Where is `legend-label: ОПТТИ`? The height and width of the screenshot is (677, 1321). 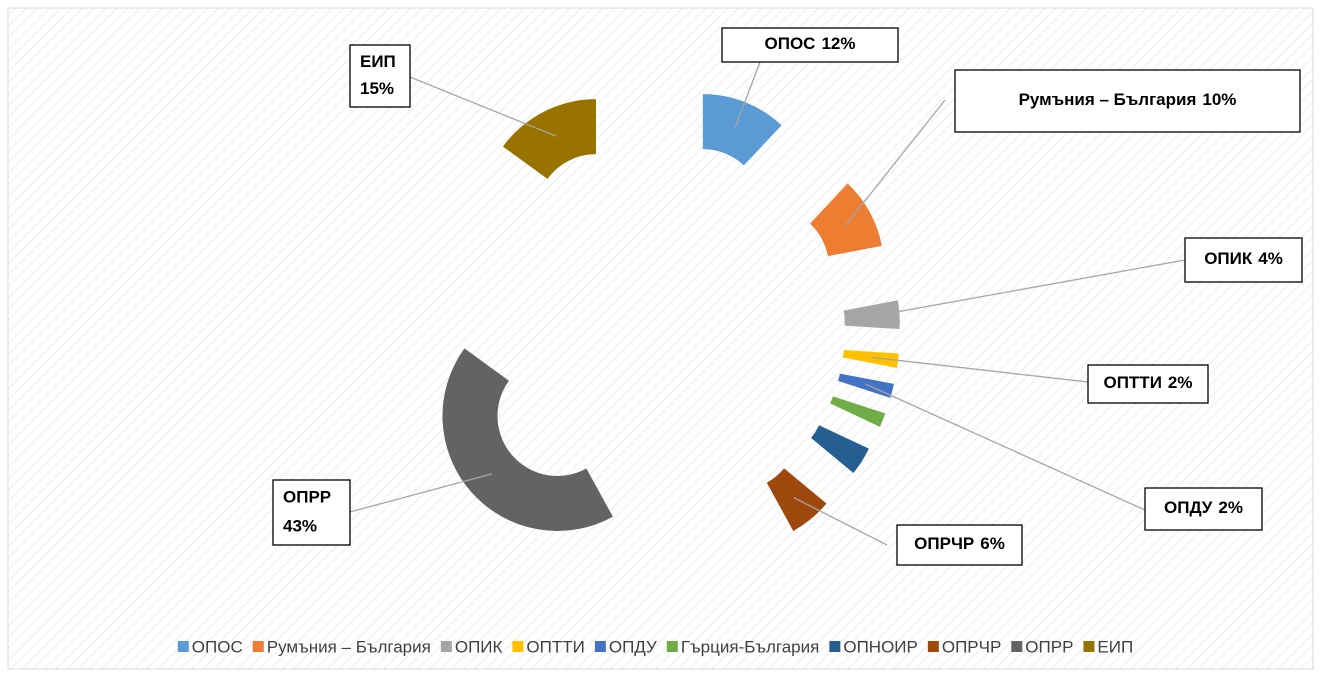
legend-label: ОПТТИ is located at coordinates (555, 646).